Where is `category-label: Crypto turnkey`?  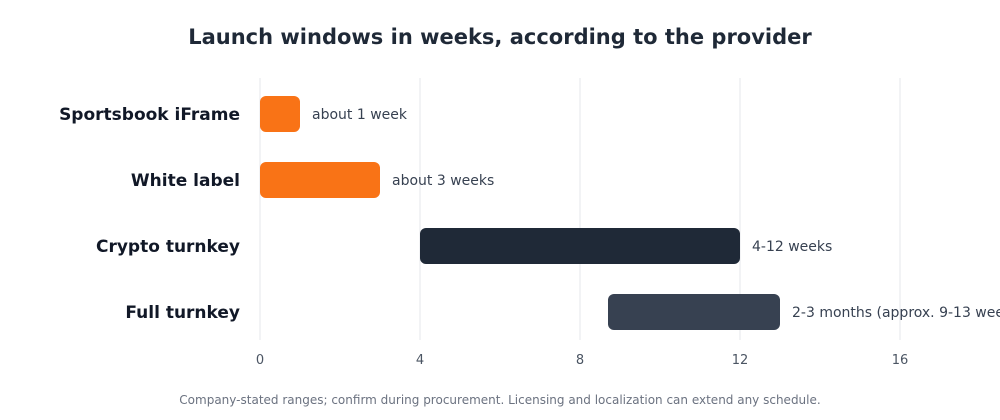 category-label: Crypto turnkey is located at coordinates (168, 247).